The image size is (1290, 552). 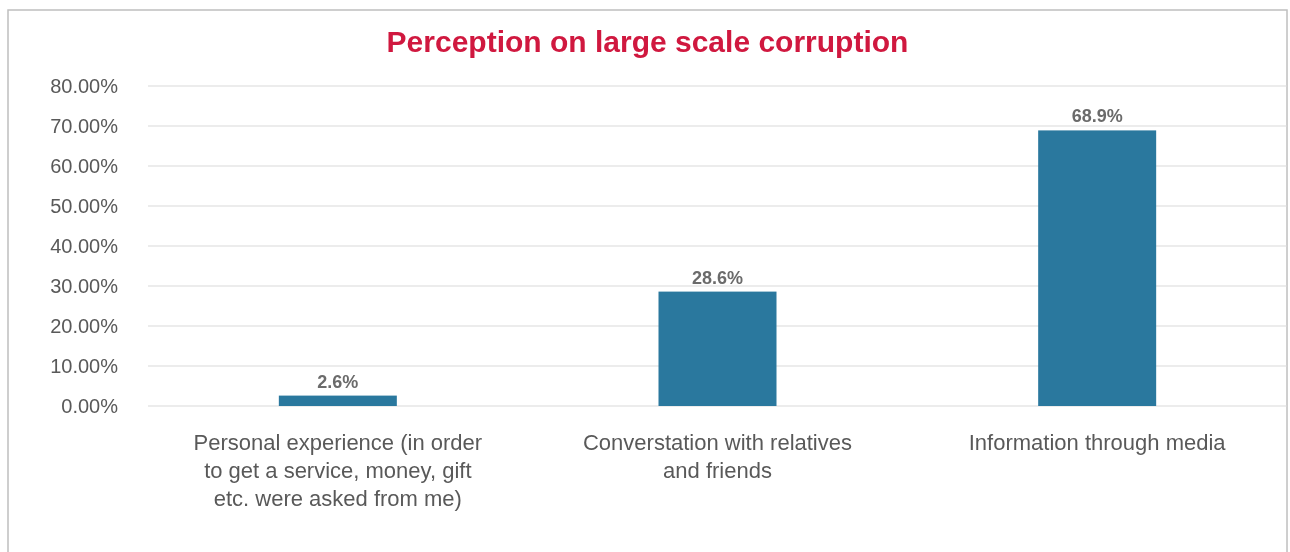 What do you see at coordinates (647, 41) in the screenshot?
I see `chart-title: Perception on large scale corruption` at bounding box center [647, 41].